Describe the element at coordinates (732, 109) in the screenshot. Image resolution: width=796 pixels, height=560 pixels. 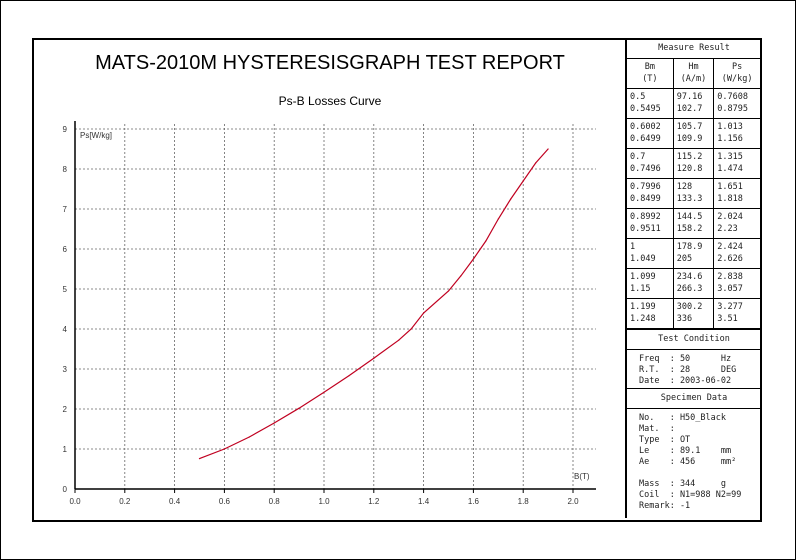
I see `cell-value: 0.8795` at that location.